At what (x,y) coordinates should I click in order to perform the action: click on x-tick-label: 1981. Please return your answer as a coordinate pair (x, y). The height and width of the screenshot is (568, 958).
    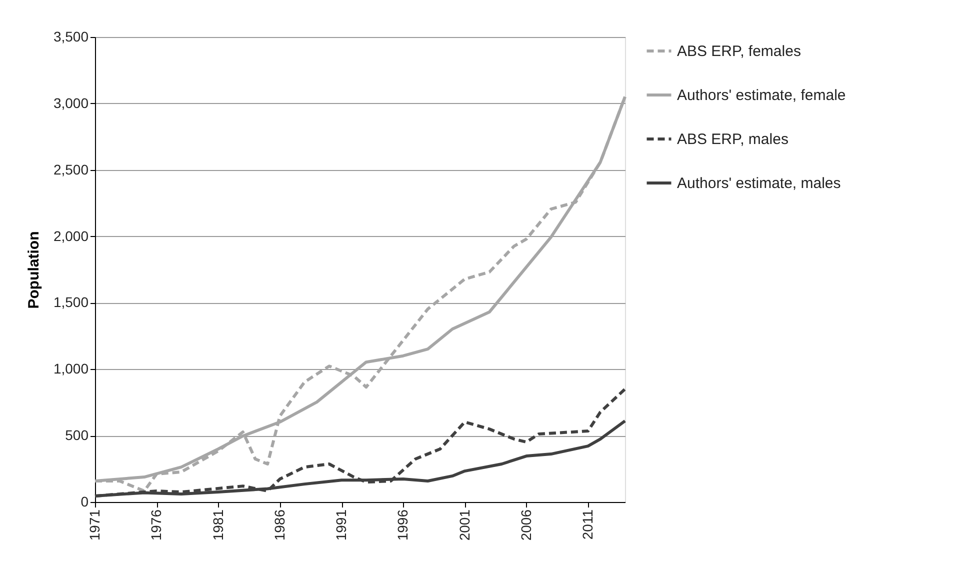
    Looking at the image, I should click on (218, 525).